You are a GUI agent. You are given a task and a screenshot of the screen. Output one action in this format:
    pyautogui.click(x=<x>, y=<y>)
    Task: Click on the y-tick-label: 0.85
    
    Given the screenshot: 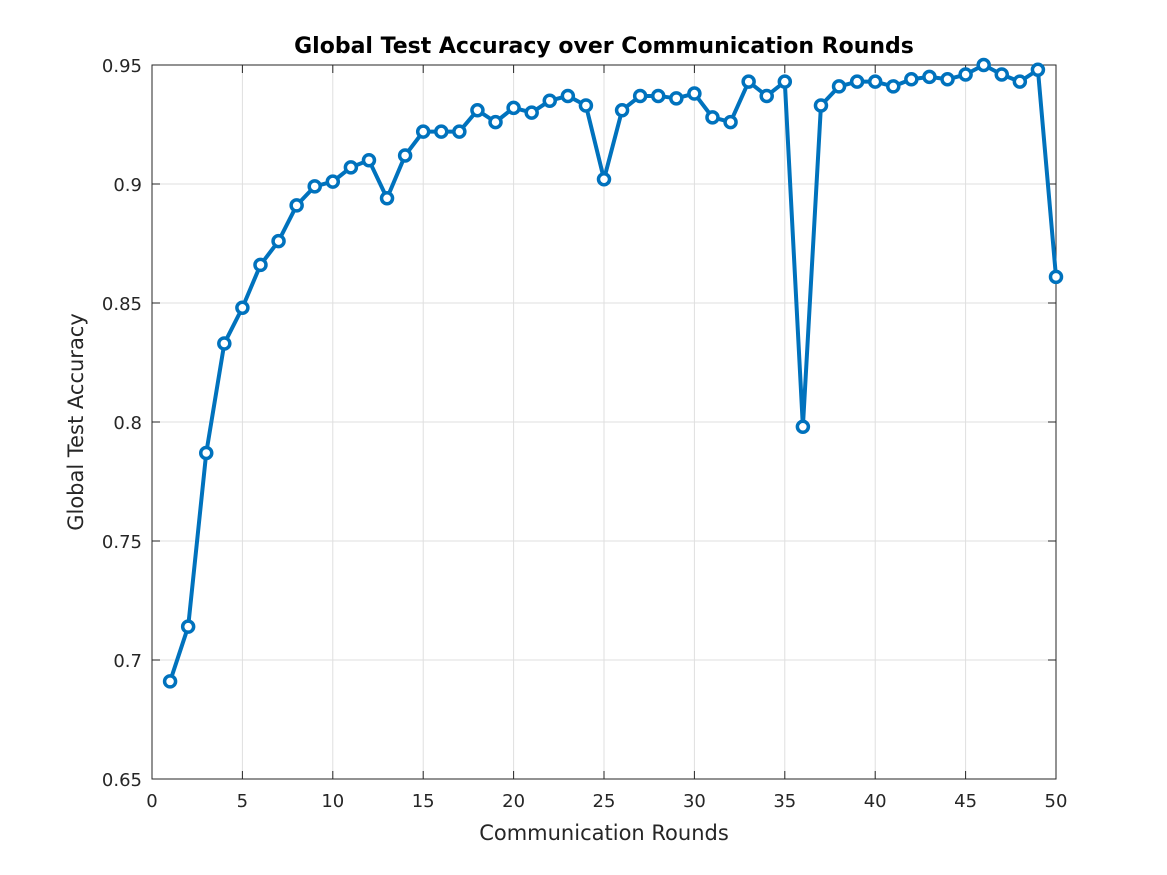 What is the action you would take?
    pyautogui.click(x=122, y=304)
    